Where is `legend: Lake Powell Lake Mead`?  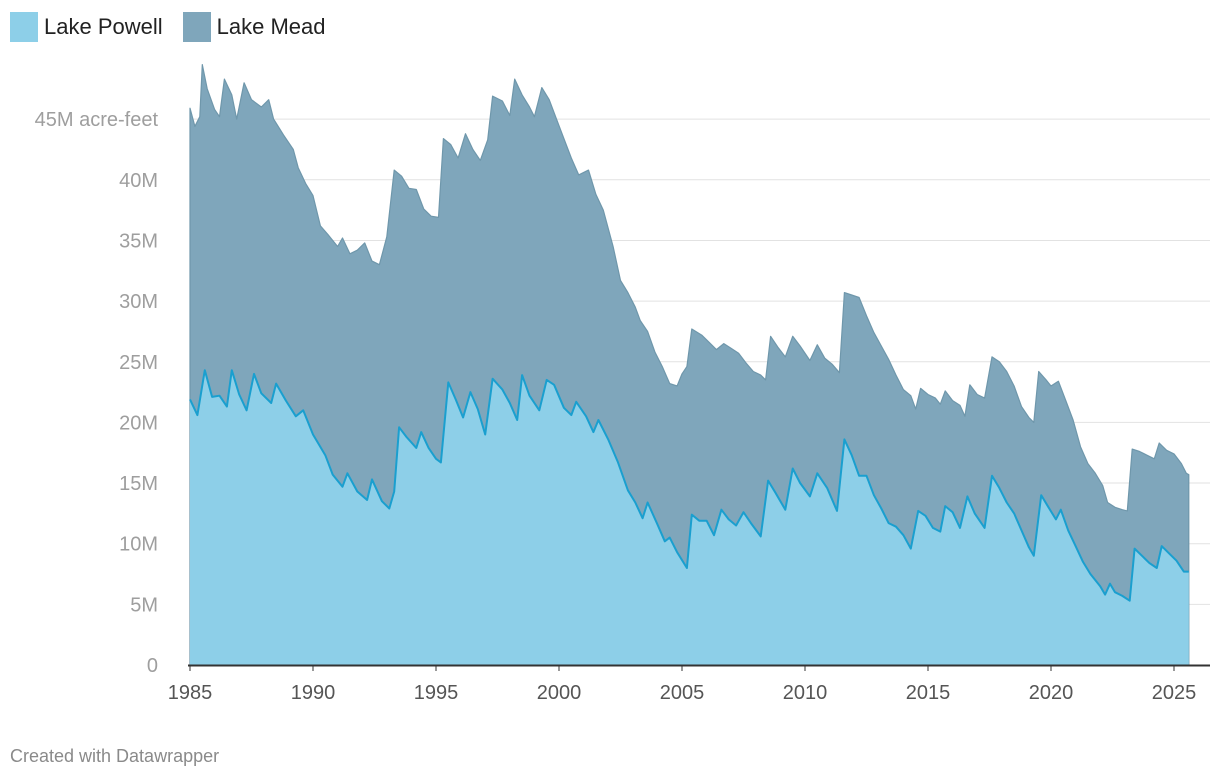
legend: Lake Powell Lake Mead is located at coordinates (168, 27).